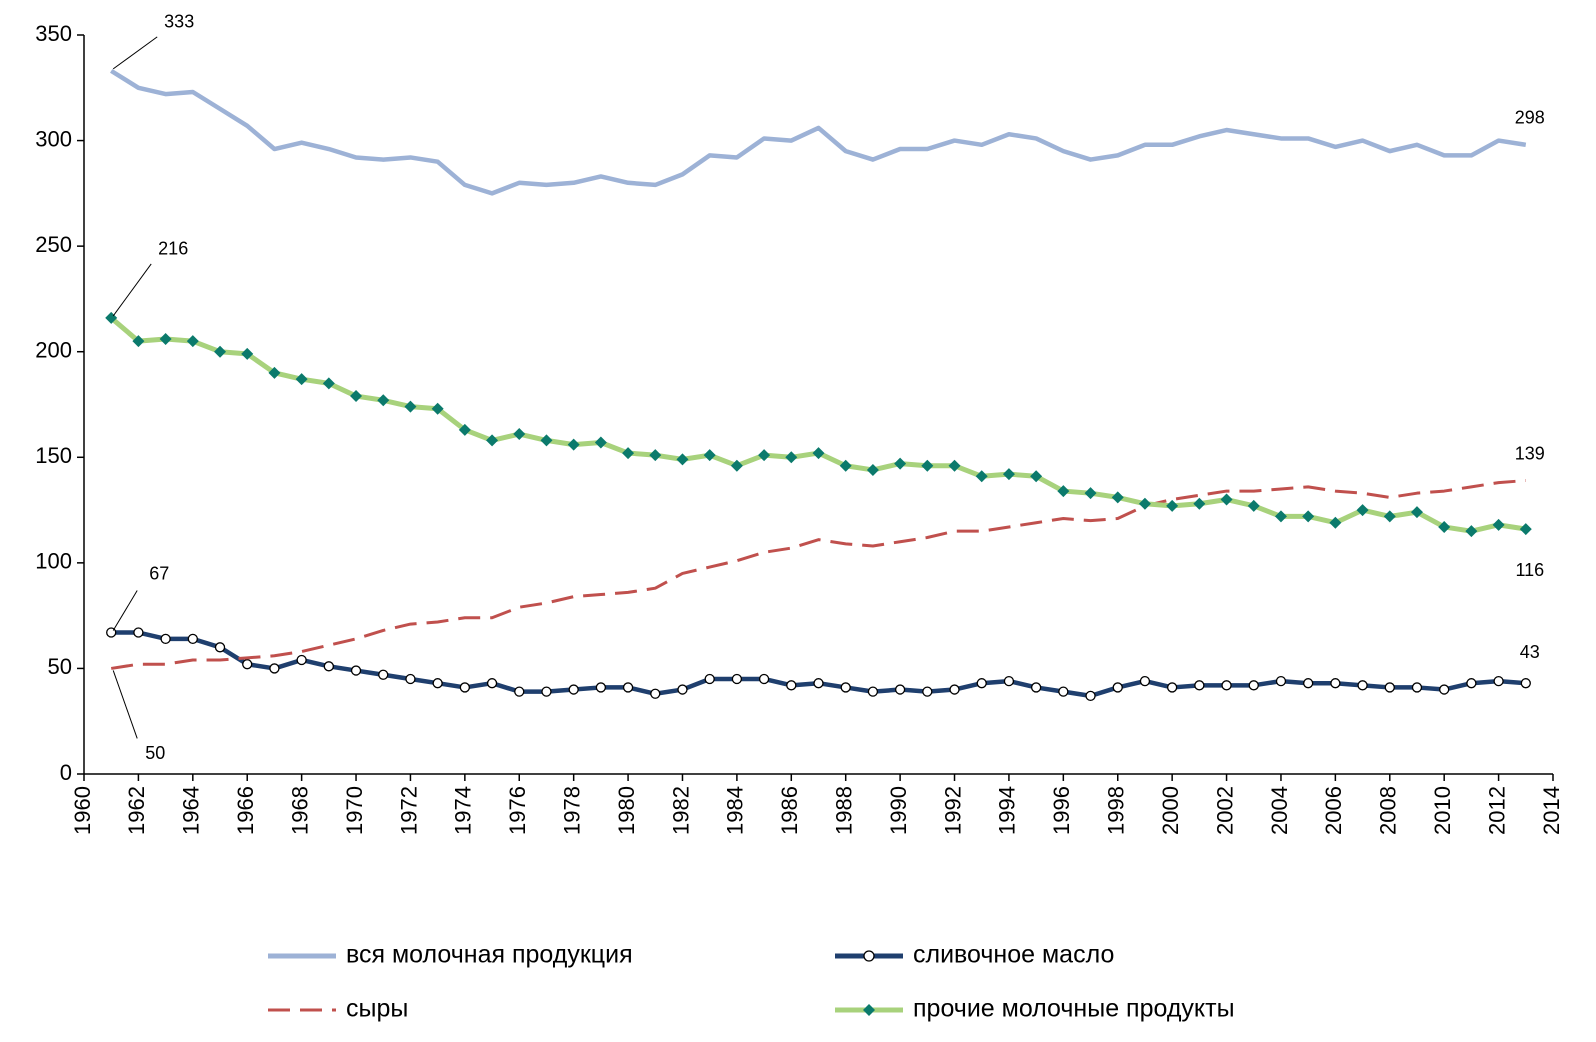 The height and width of the screenshot is (1042, 1596). Describe the element at coordinates (1442, 810) in the screenshot. I see `x-tick-label: 2010` at that location.